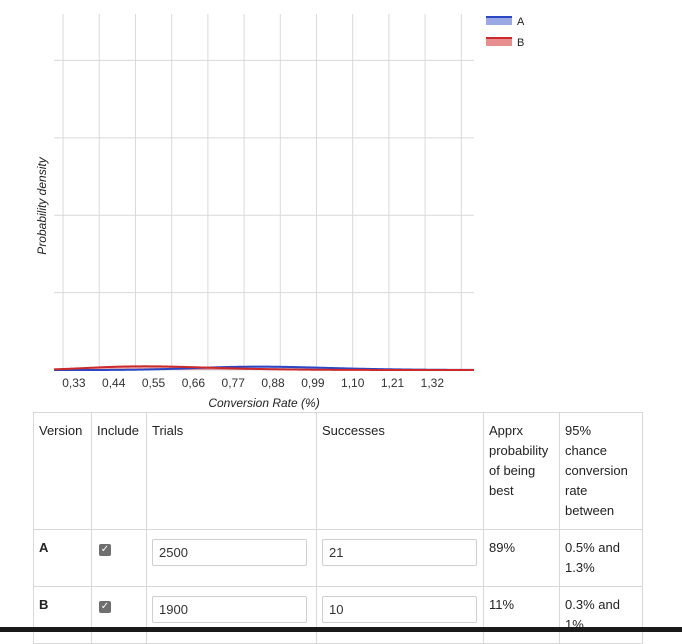 The width and height of the screenshot is (682, 644). What do you see at coordinates (520, 43) in the screenshot?
I see `legend-label-b: B` at bounding box center [520, 43].